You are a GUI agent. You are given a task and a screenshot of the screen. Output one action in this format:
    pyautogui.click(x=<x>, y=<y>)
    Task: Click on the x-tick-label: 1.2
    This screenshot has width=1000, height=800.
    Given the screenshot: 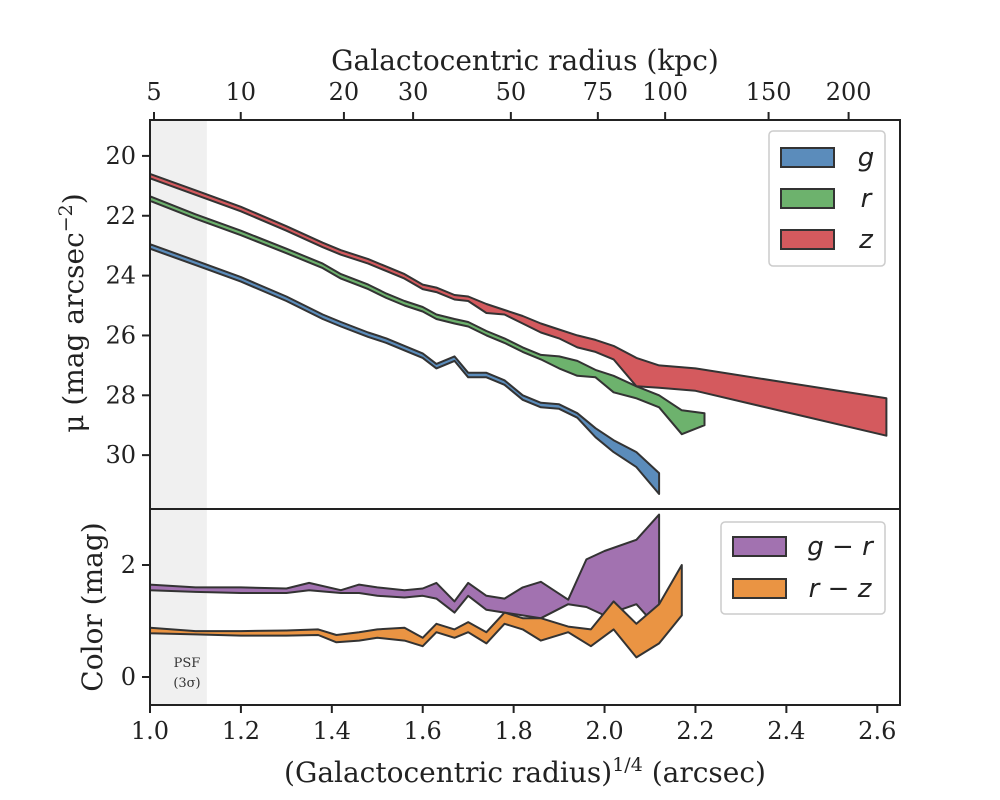 What is the action you would take?
    pyautogui.click(x=241, y=731)
    